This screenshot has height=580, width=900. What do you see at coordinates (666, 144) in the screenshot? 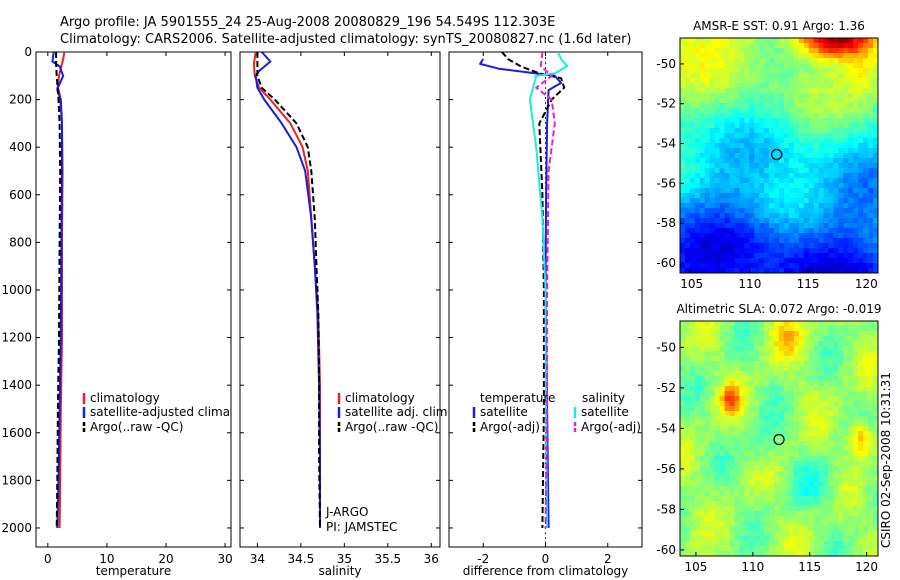
I see `sst-ytick-label: -54` at bounding box center [666, 144].